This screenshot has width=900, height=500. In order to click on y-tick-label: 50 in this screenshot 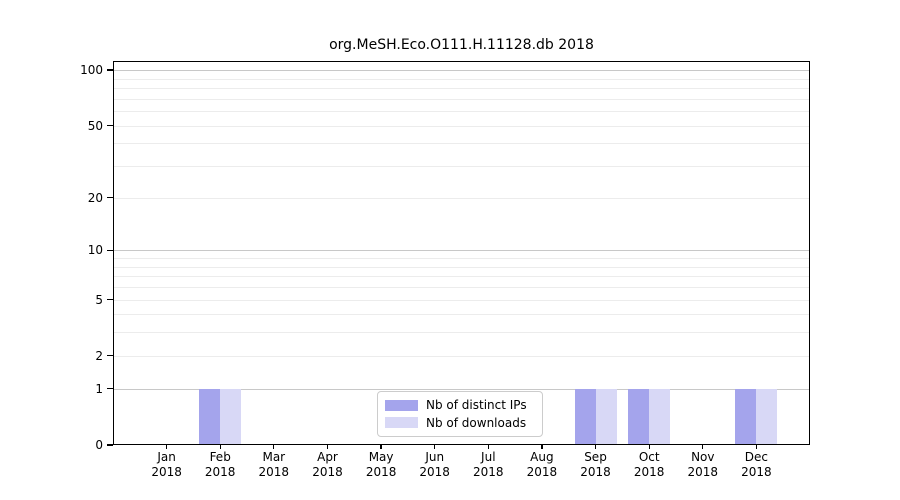, I will do `click(95, 125)`.